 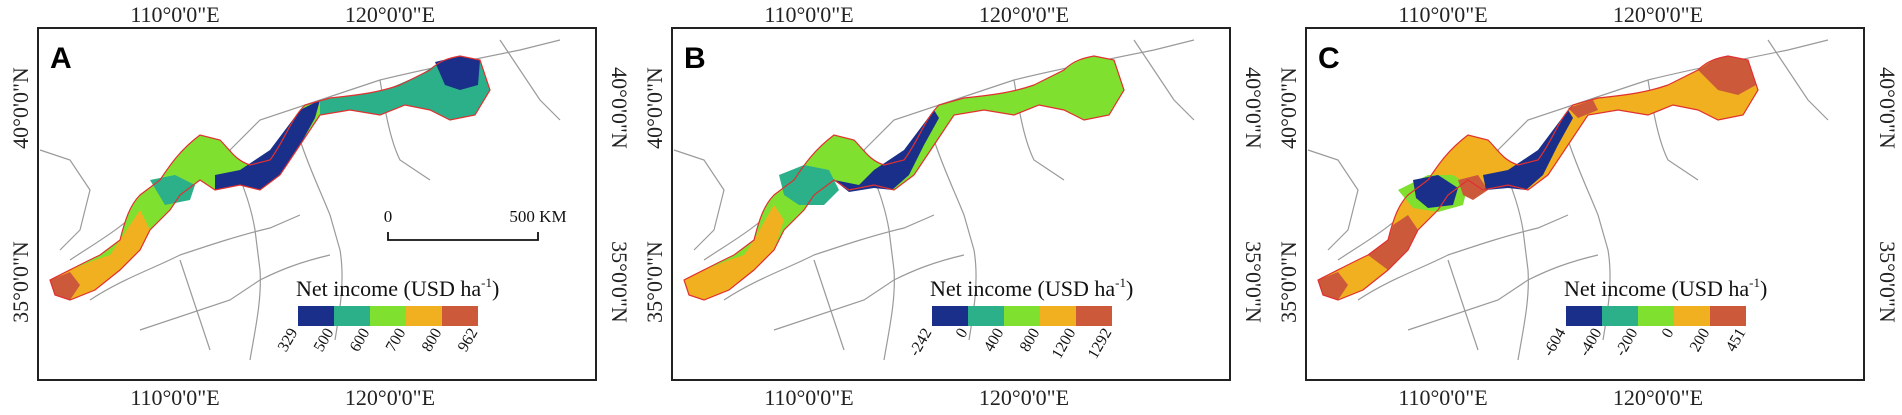 What do you see at coordinates (61, 58) in the screenshot?
I see `panel-letter: A` at bounding box center [61, 58].